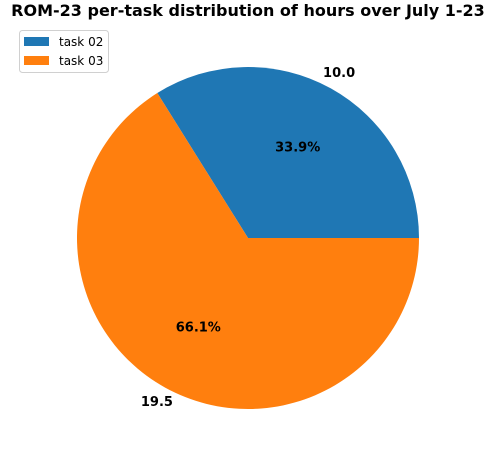 Image resolution: width=495 pixels, height=454 pixels. What do you see at coordinates (198, 327) in the screenshot?
I see `percent-label-task-03: 66.1%` at bounding box center [198, 327].